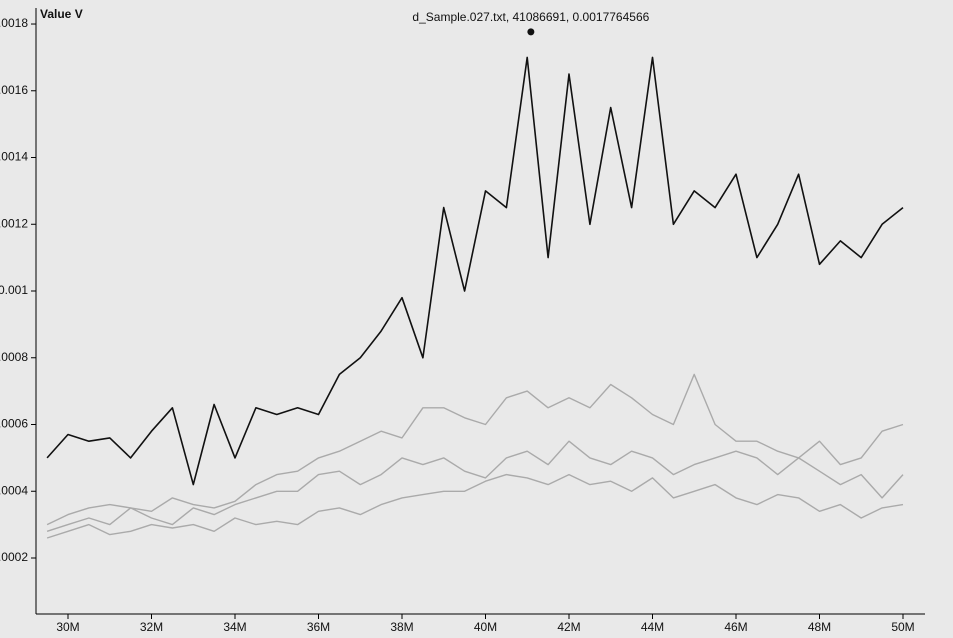 Image resolution: width=953 pixels, height=638 pixels. Describe the element at coordinates (318, 627) in the screenshot. I see `x-tick-label: 36M` at that location.